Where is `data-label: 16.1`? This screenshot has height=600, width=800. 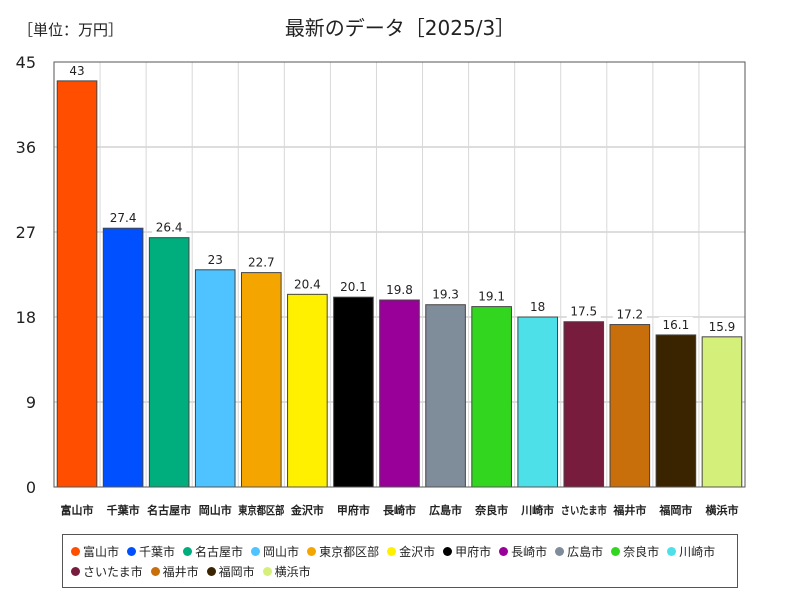
data-label: 16.1 is located at coordinates (676, 325).